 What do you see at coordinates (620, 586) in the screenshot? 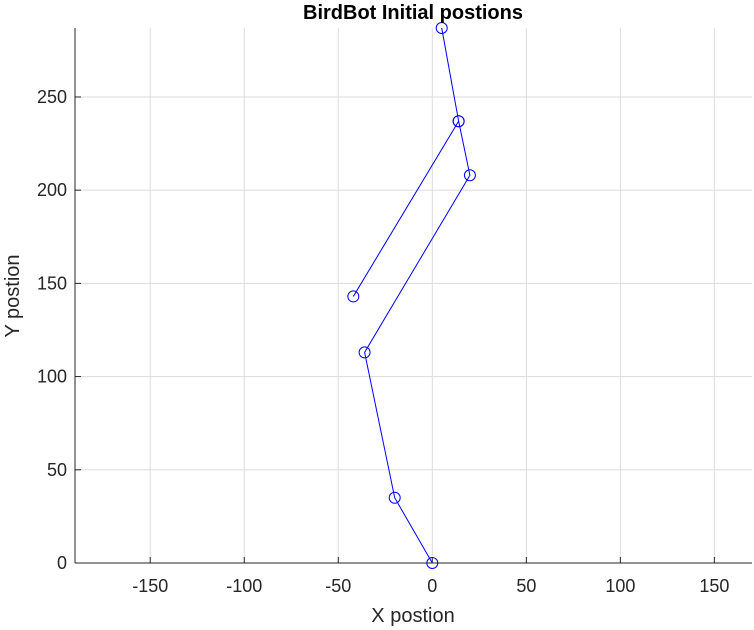
I see `x-tick-label: 100` at bounding box center [620, 586].